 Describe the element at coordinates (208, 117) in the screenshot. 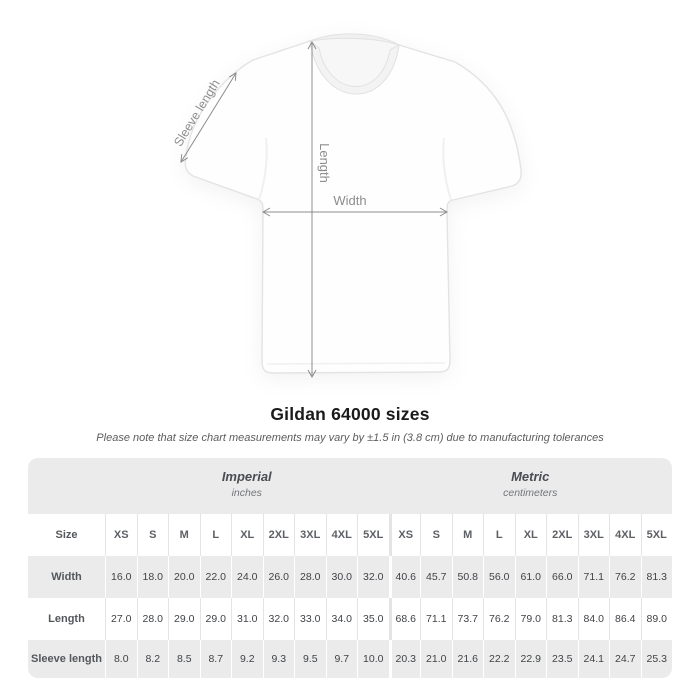

I see `sleeve-arrow` at that location.